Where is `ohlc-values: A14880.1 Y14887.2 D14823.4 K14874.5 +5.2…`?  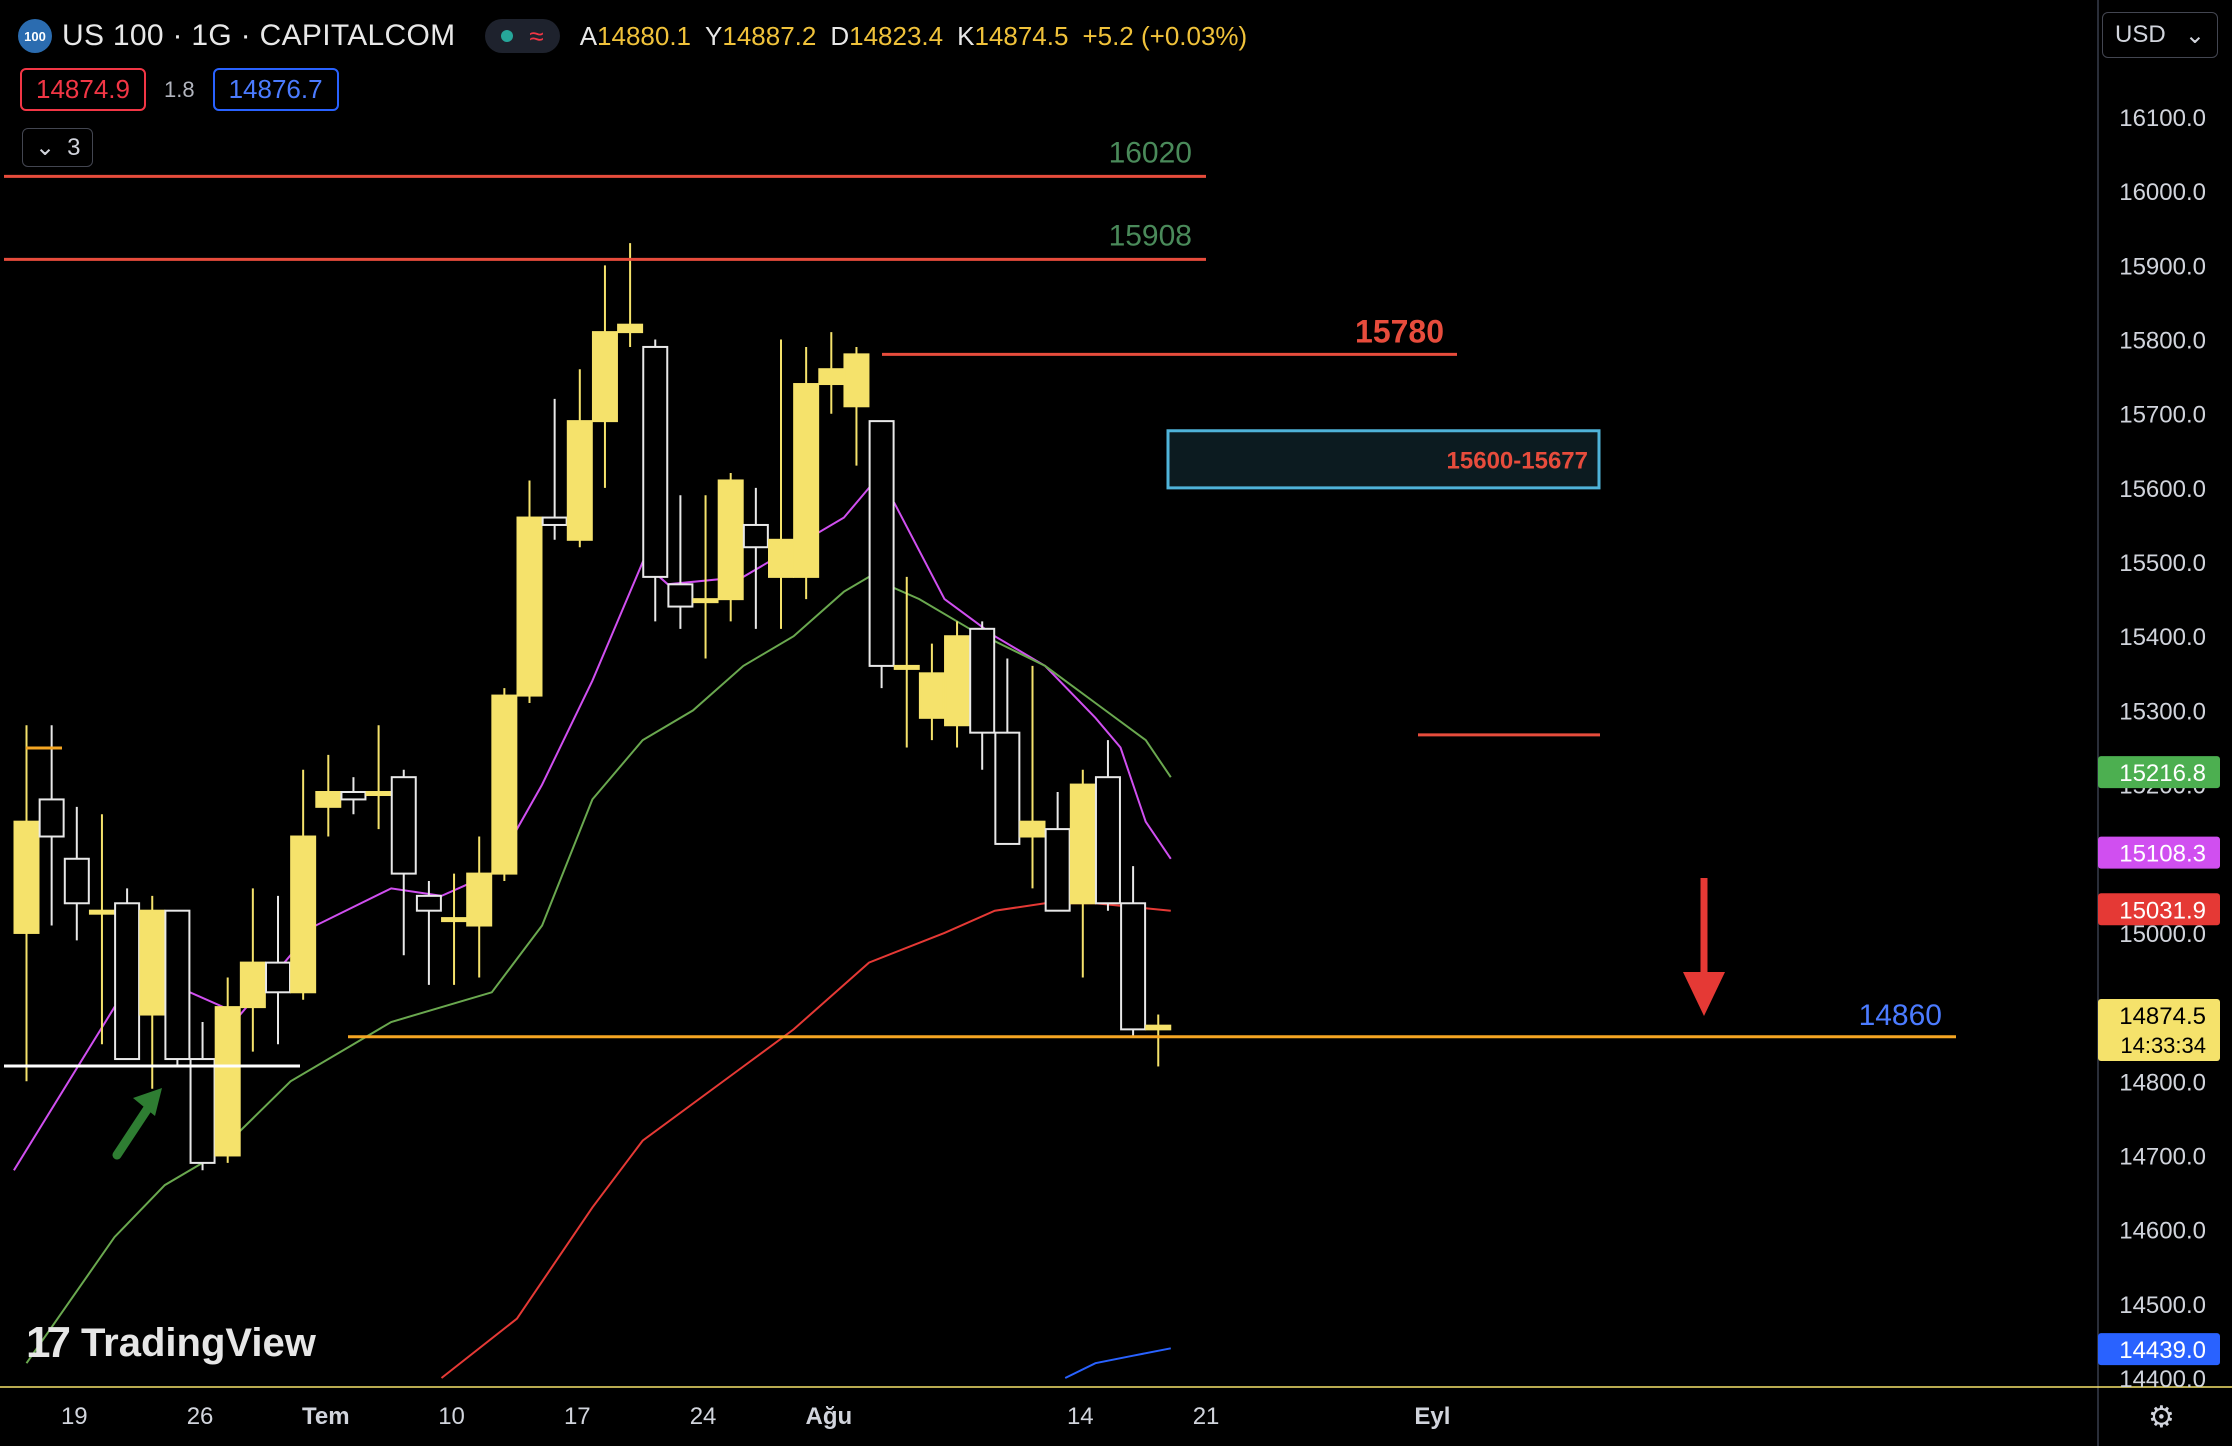
ohlc-values: A14880.1 Y14887.2 D14823.4 K14874.5 +5.2… is located at coordinates (914, 36).